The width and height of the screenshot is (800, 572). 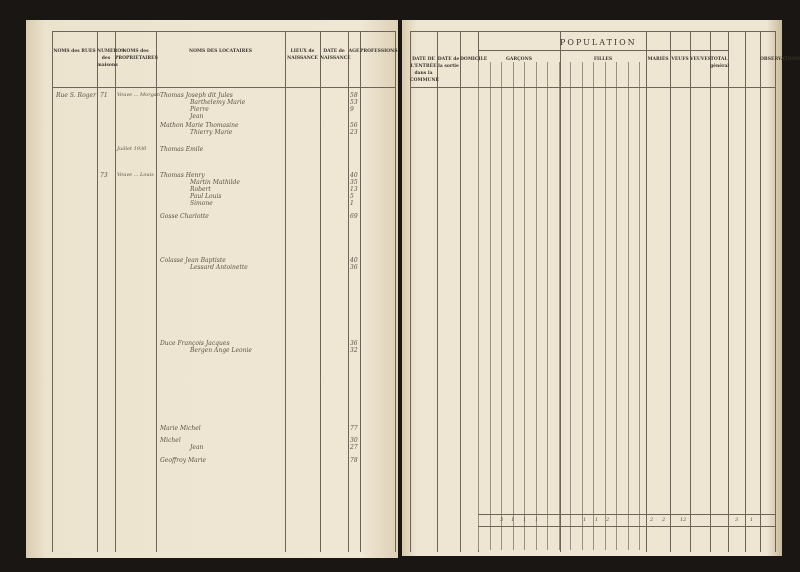 I want to click on column-header: DOMICILE, so click(x=474, y=59).